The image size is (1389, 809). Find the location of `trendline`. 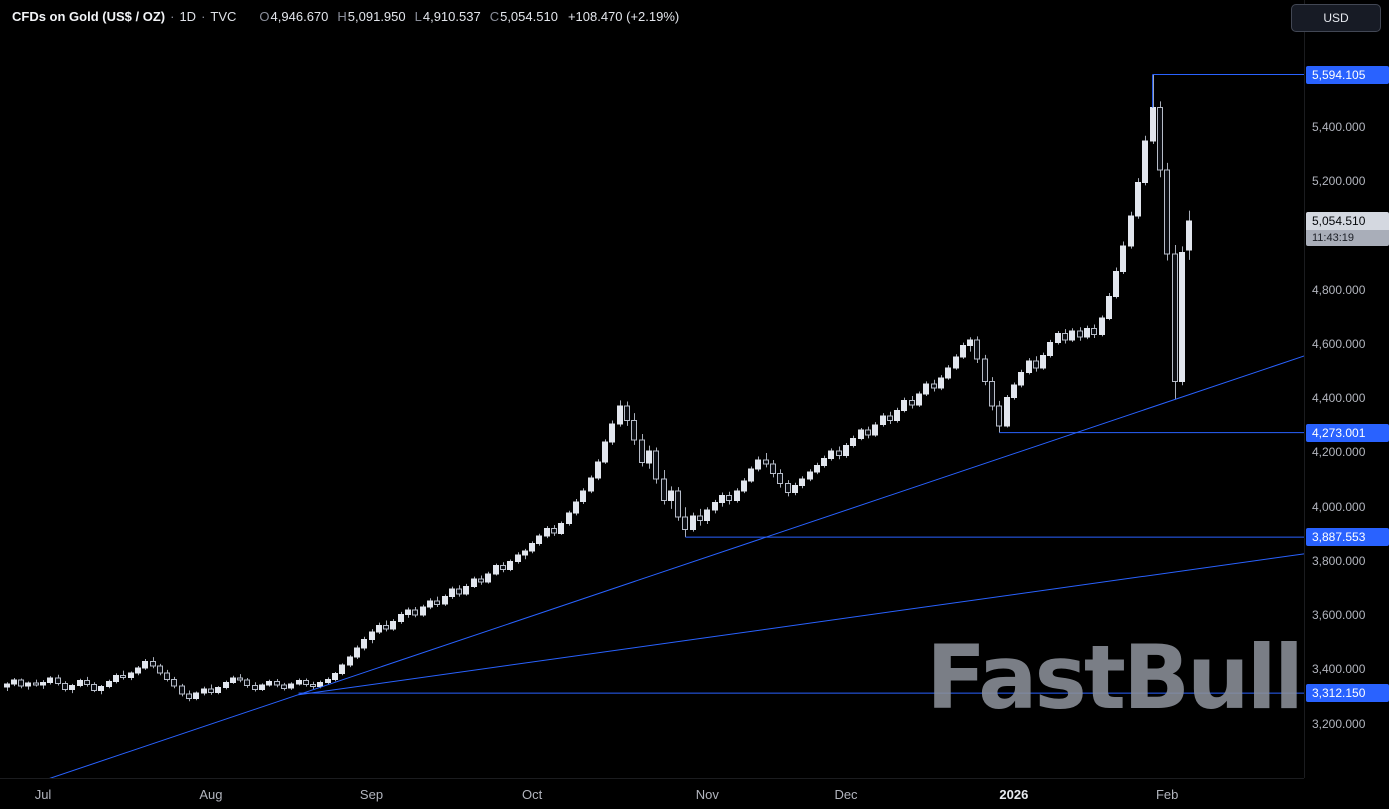

trendline is located at coordinates (801, 618).